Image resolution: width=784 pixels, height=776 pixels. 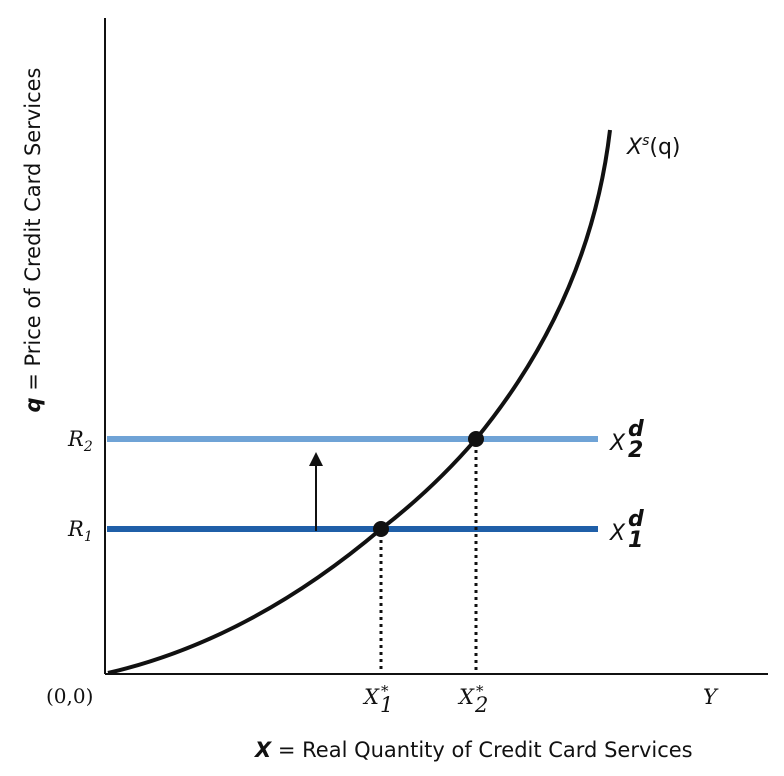 I want to click on tick-label-r2: R2, so click(x=80, y=441).